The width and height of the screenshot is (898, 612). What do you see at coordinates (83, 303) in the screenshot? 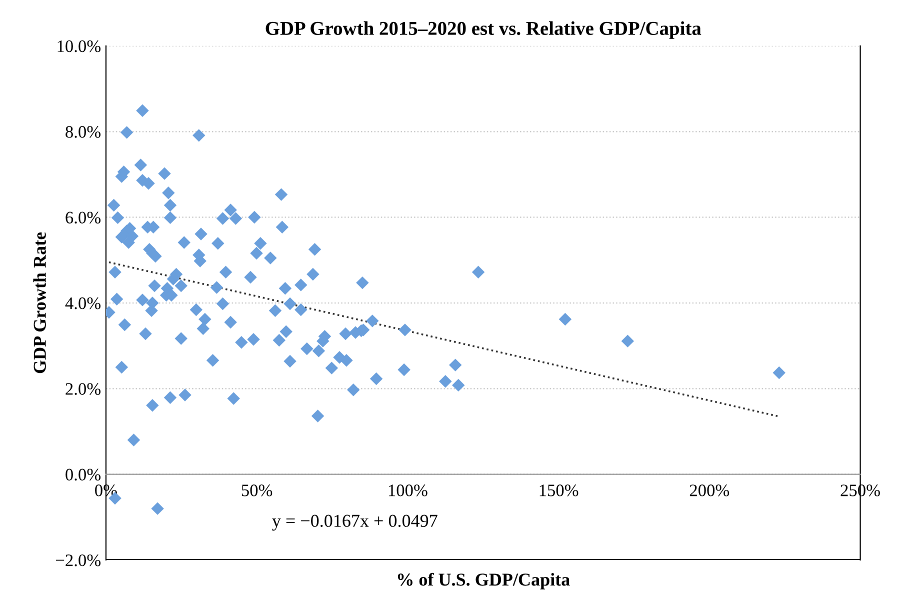
I see `y-tick-label: 4.0%` at bounding box center [83, 303].